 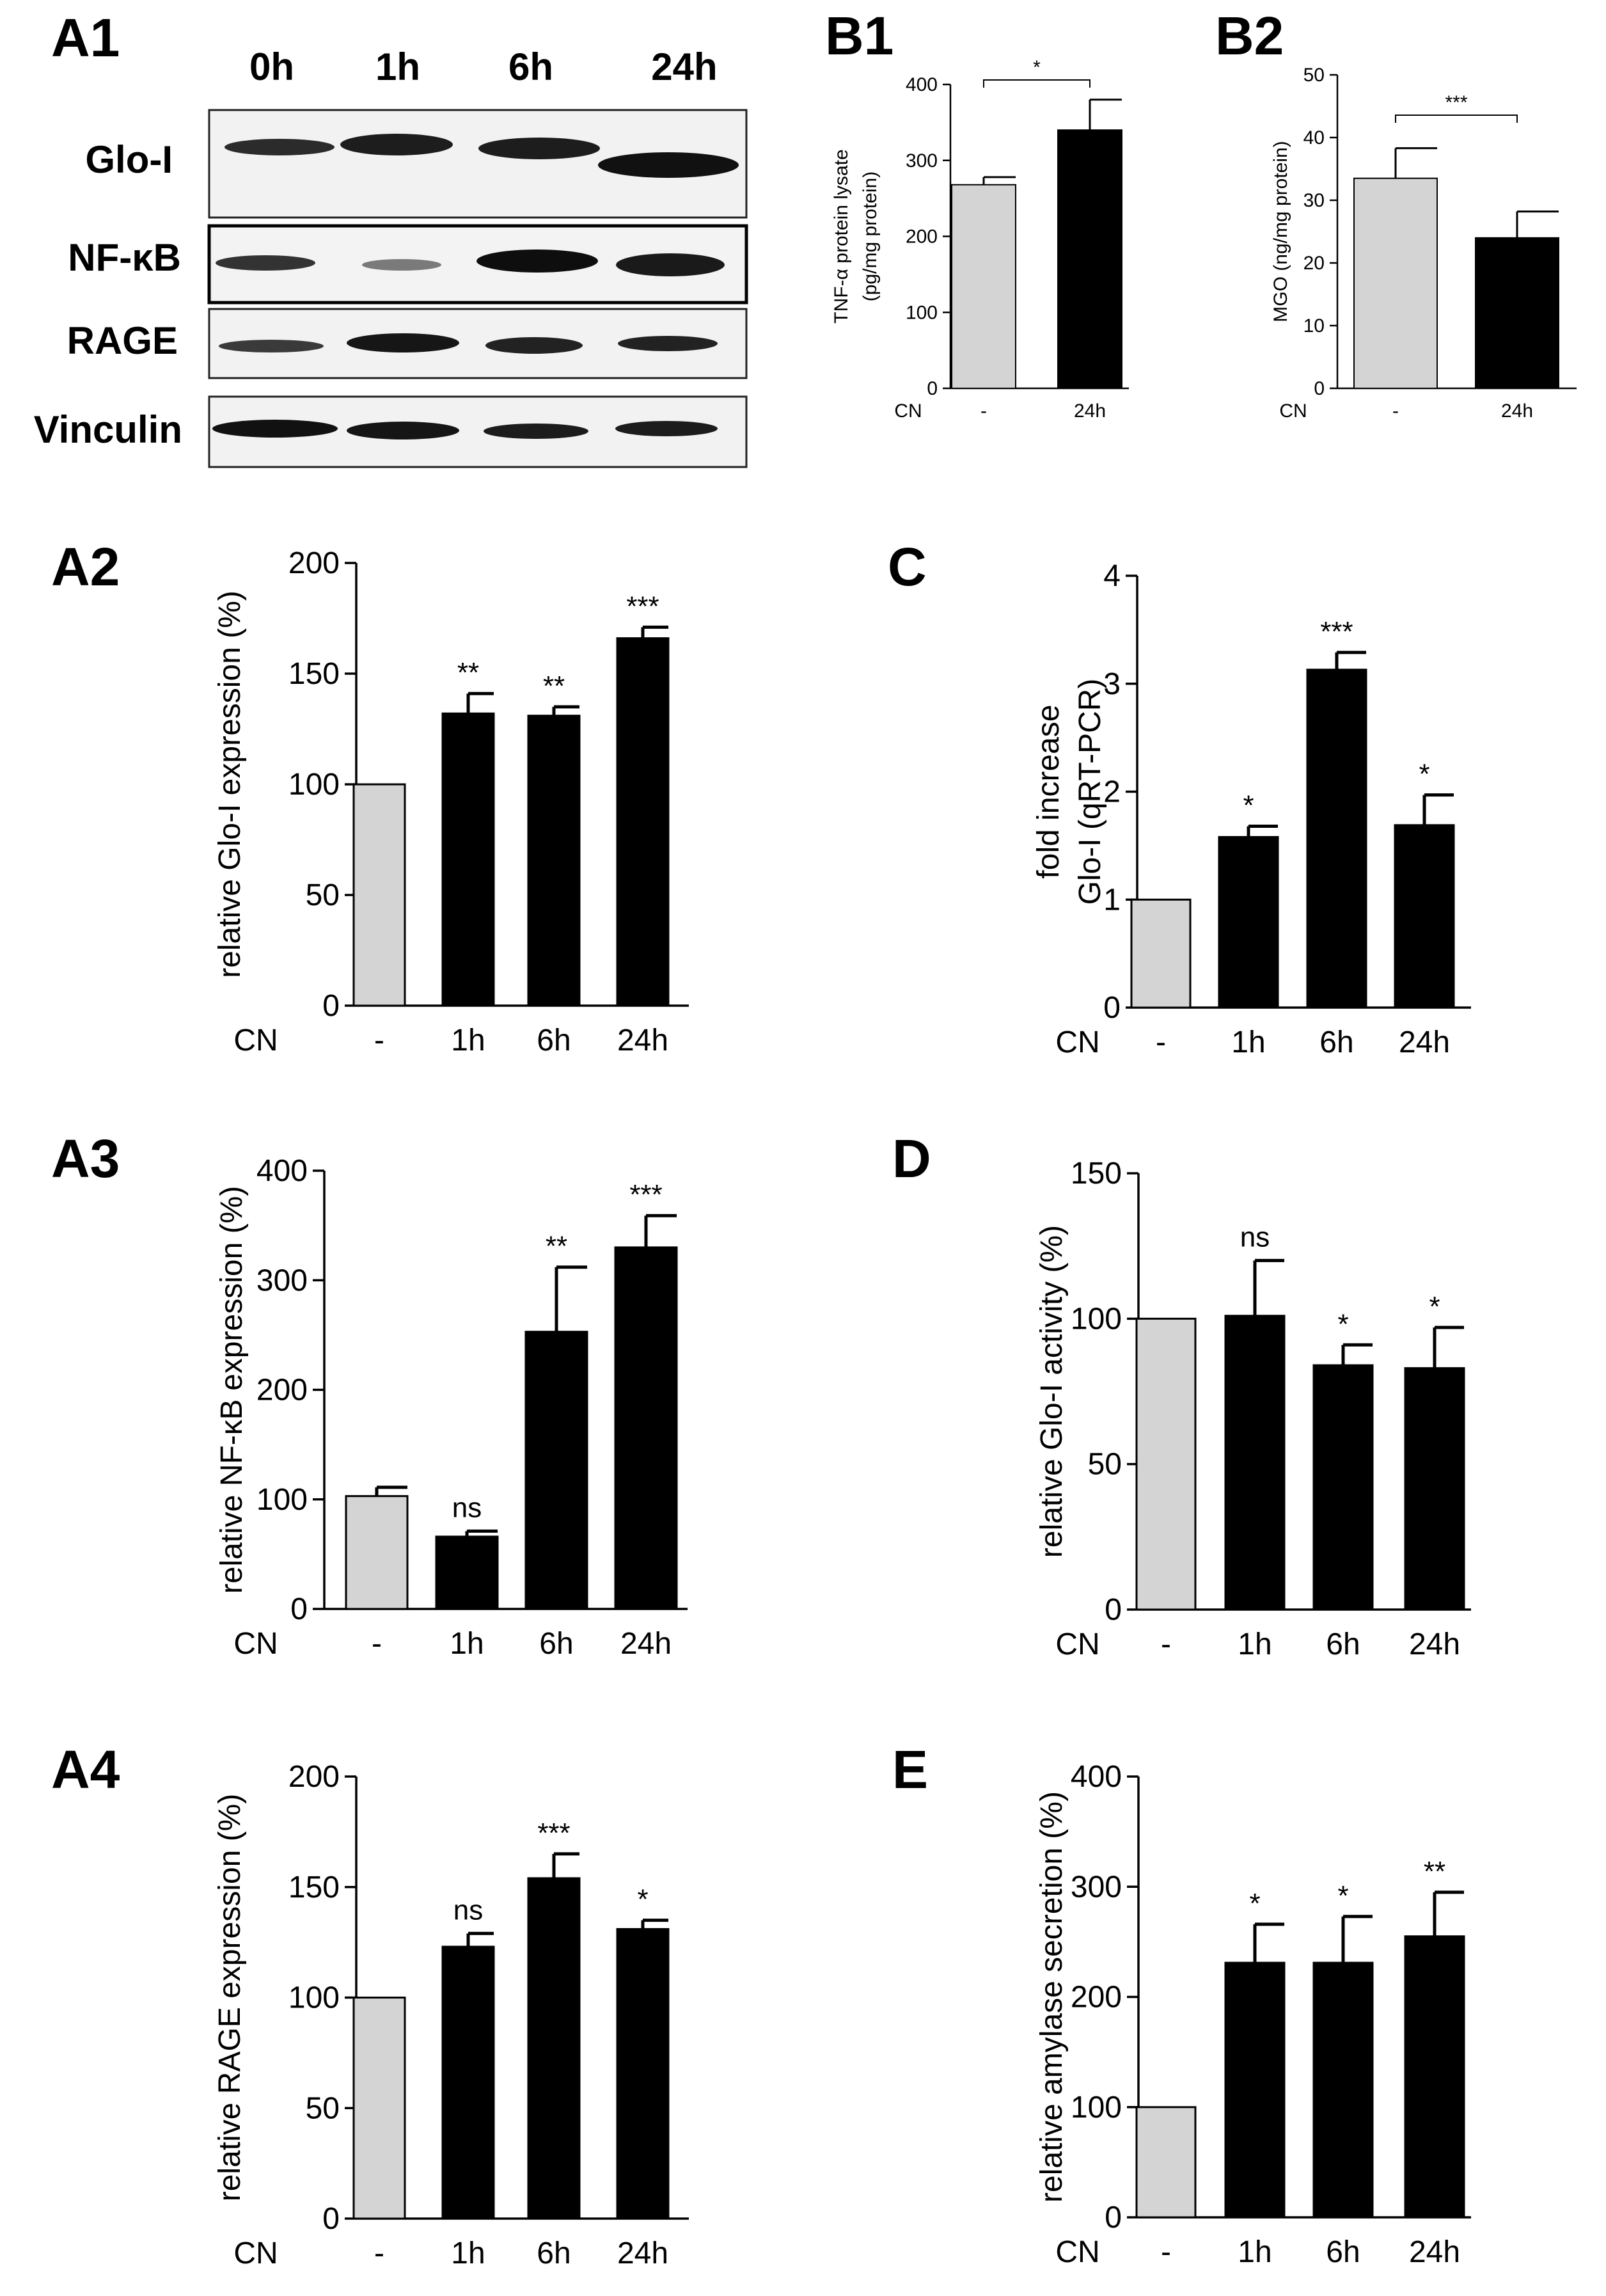 What do you see at coordinates (1052, 1392) in the screenshot?
I see `y-axis-label: relative Glo-I activity (%)` at bounding box center [1052, 1392].